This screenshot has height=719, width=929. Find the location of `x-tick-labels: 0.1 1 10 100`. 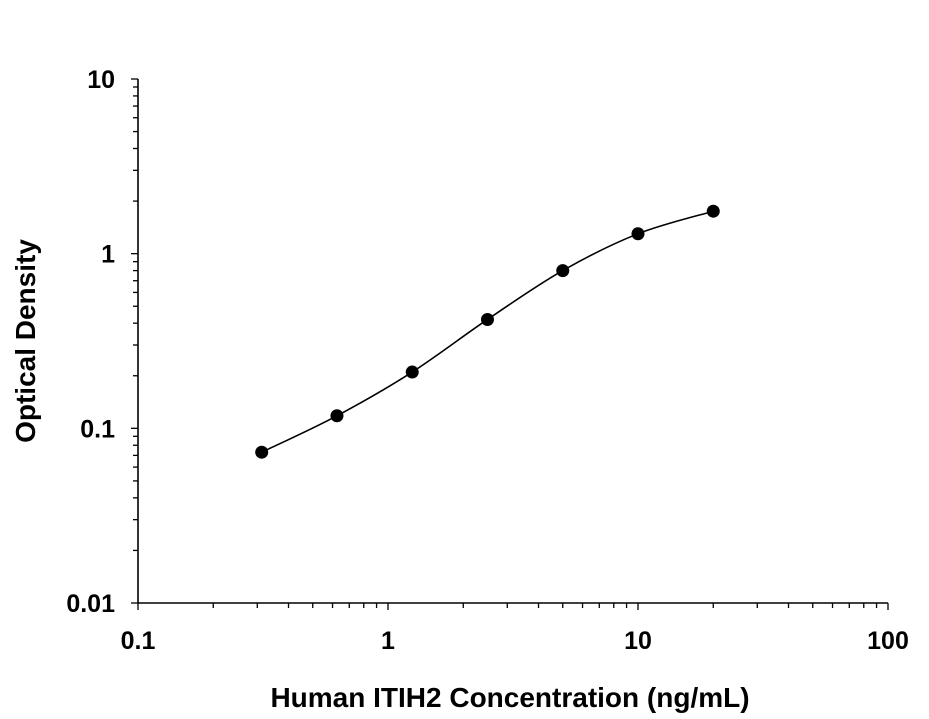

x-tick-labels: 0.1 1 10 100 is located at coordinates (515, 641).